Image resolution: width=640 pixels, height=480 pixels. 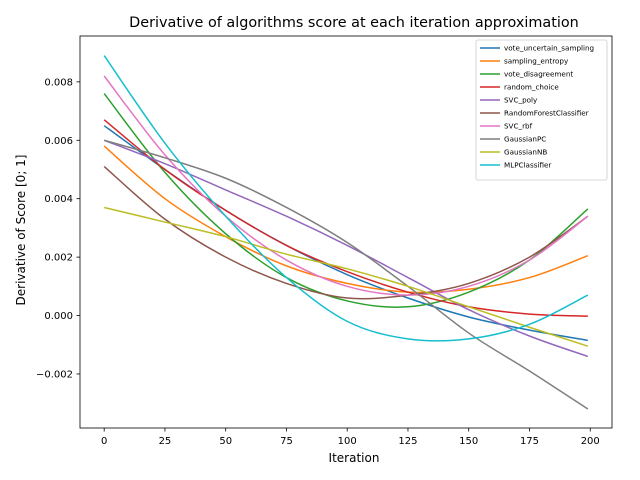 I want to click on y-tick-label: −0.002, so click(x=54, y=374).